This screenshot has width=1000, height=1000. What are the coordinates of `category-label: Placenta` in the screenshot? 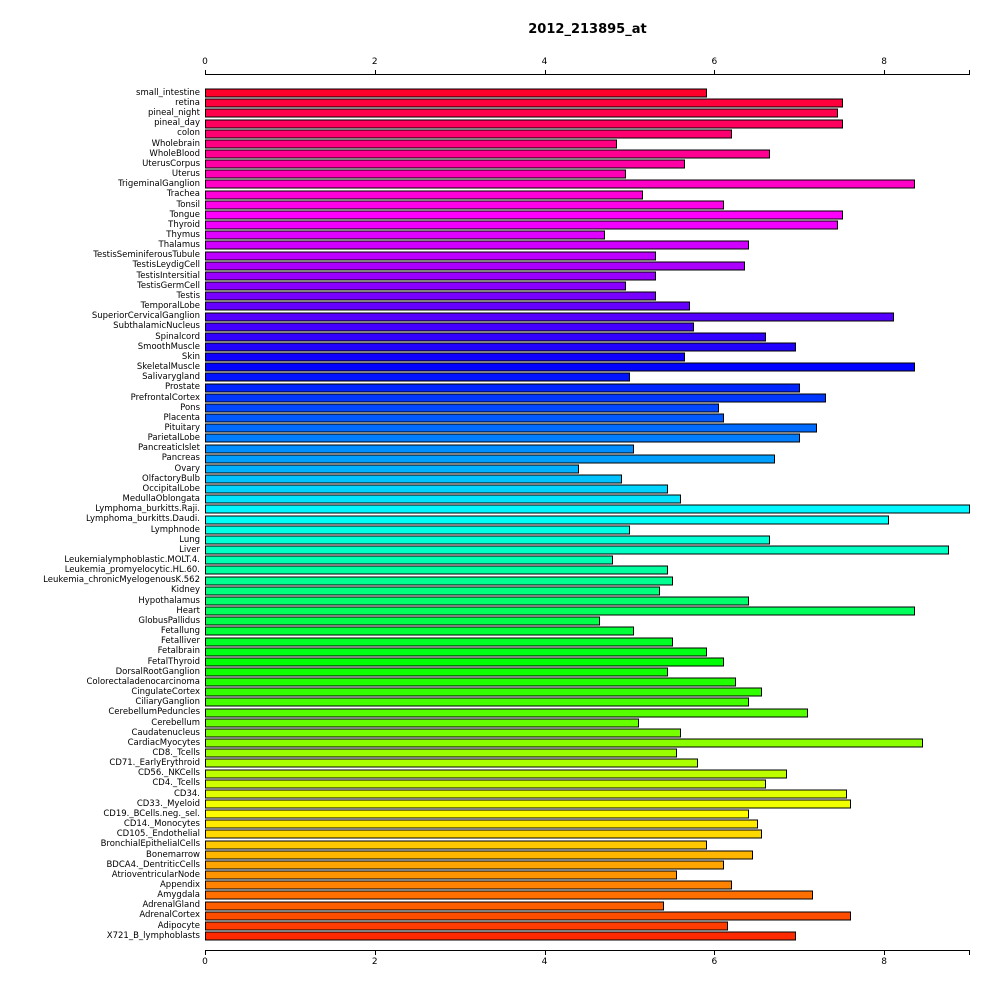 It's located at (181, 417).